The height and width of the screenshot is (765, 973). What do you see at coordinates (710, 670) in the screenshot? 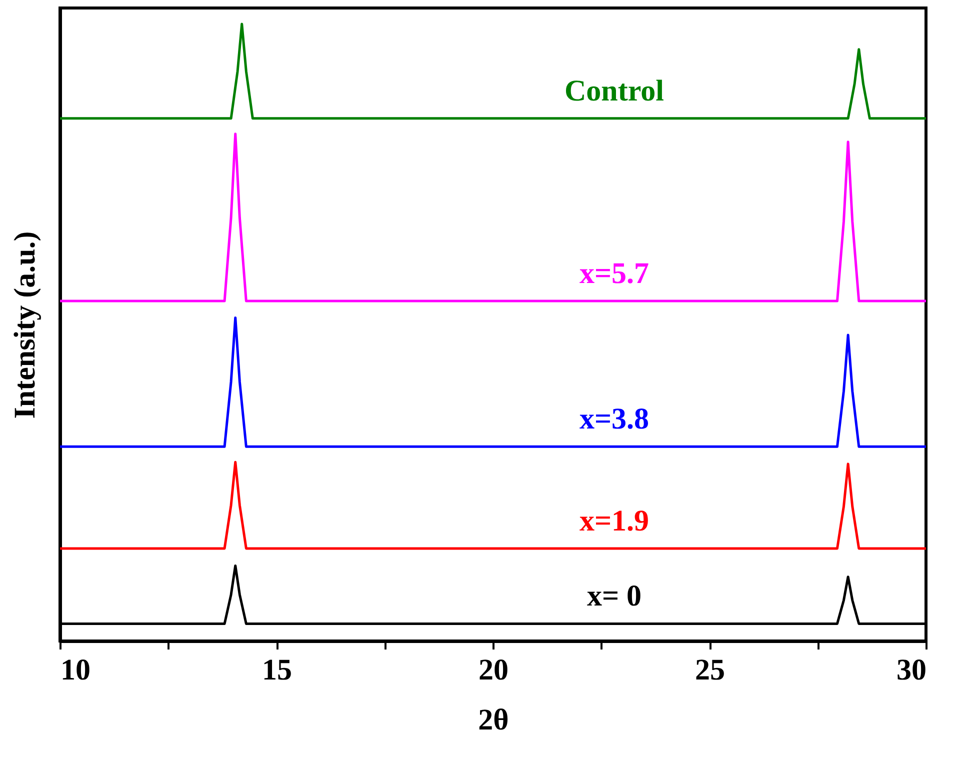
I see `x-tick-label: 25` at bounding box center [710, 670].